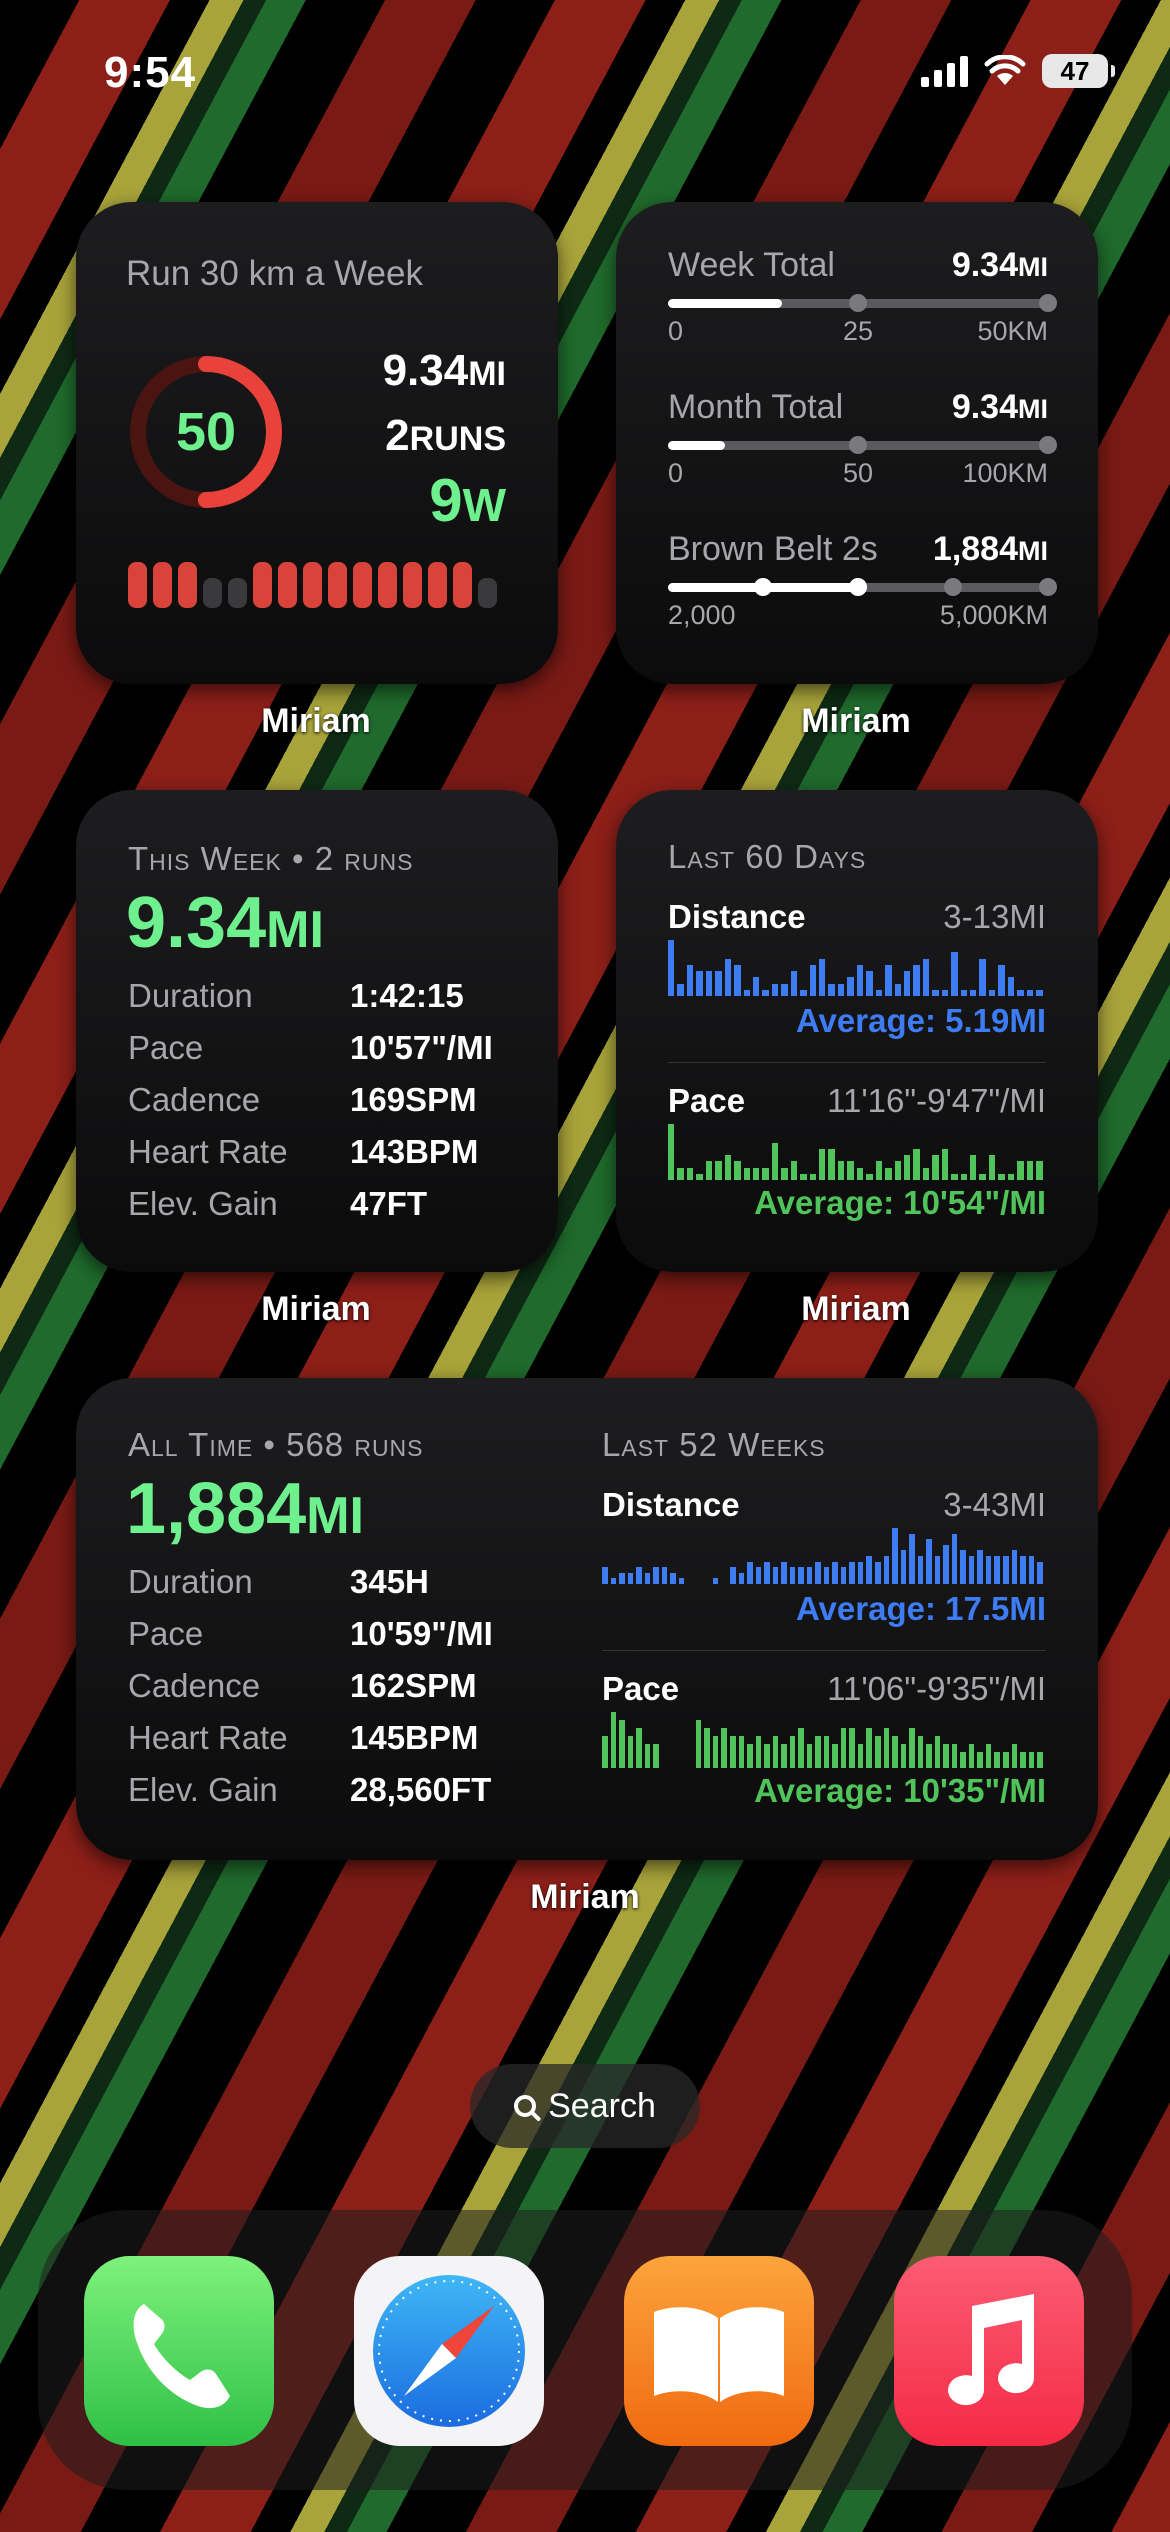  I want to click on last-52-pace-chart, so click(824, 1740).